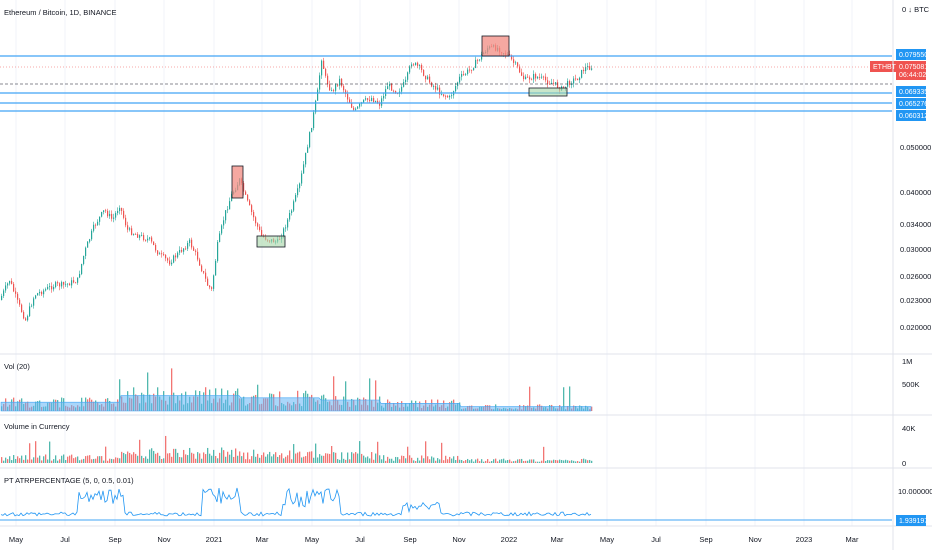 The image size is (932, 550). What do you see at coordinates (915, 300) in the screenshot?
I see `price-tick: 0.023000` at bounding box center [915, 300].